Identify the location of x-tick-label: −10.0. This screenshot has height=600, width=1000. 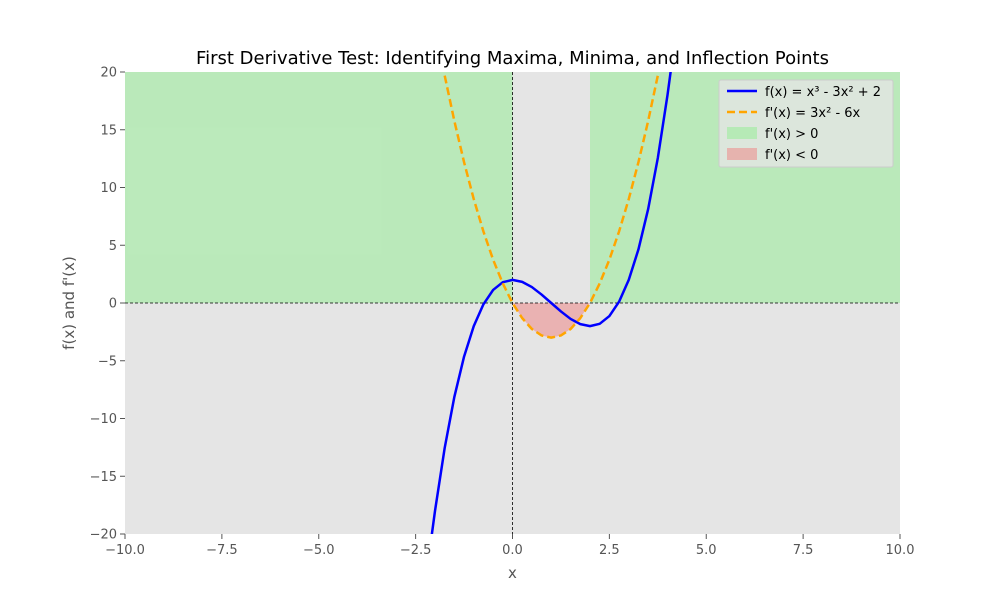
(125, 550).